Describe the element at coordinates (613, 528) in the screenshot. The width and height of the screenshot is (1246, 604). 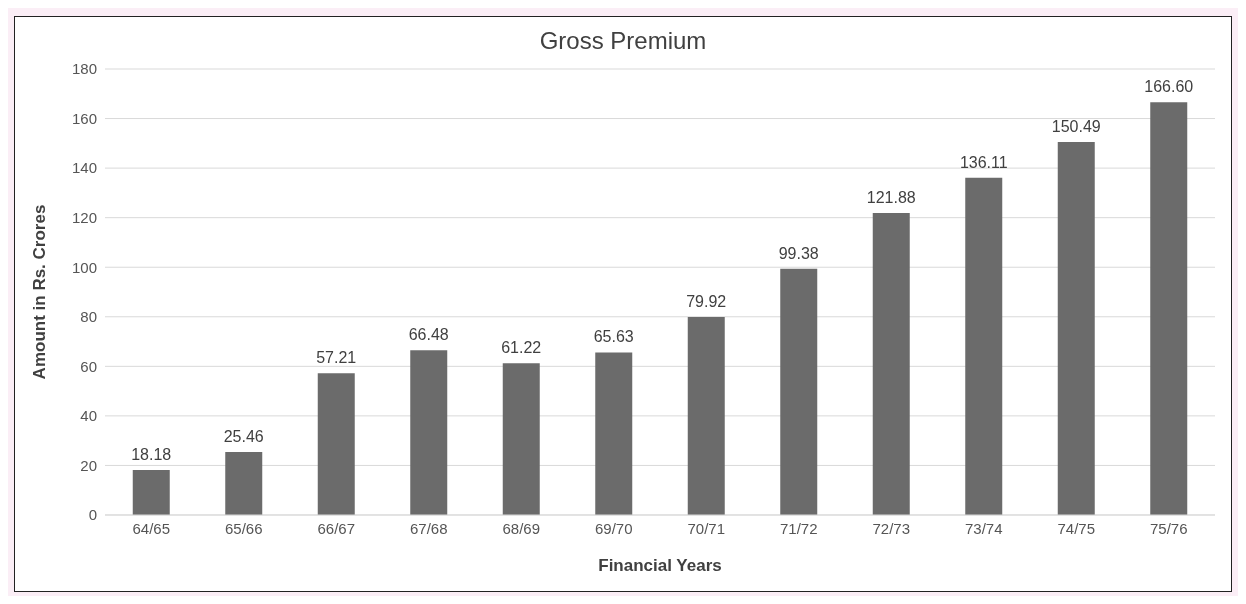
I see `x-tick-label: 69/70` at that location.